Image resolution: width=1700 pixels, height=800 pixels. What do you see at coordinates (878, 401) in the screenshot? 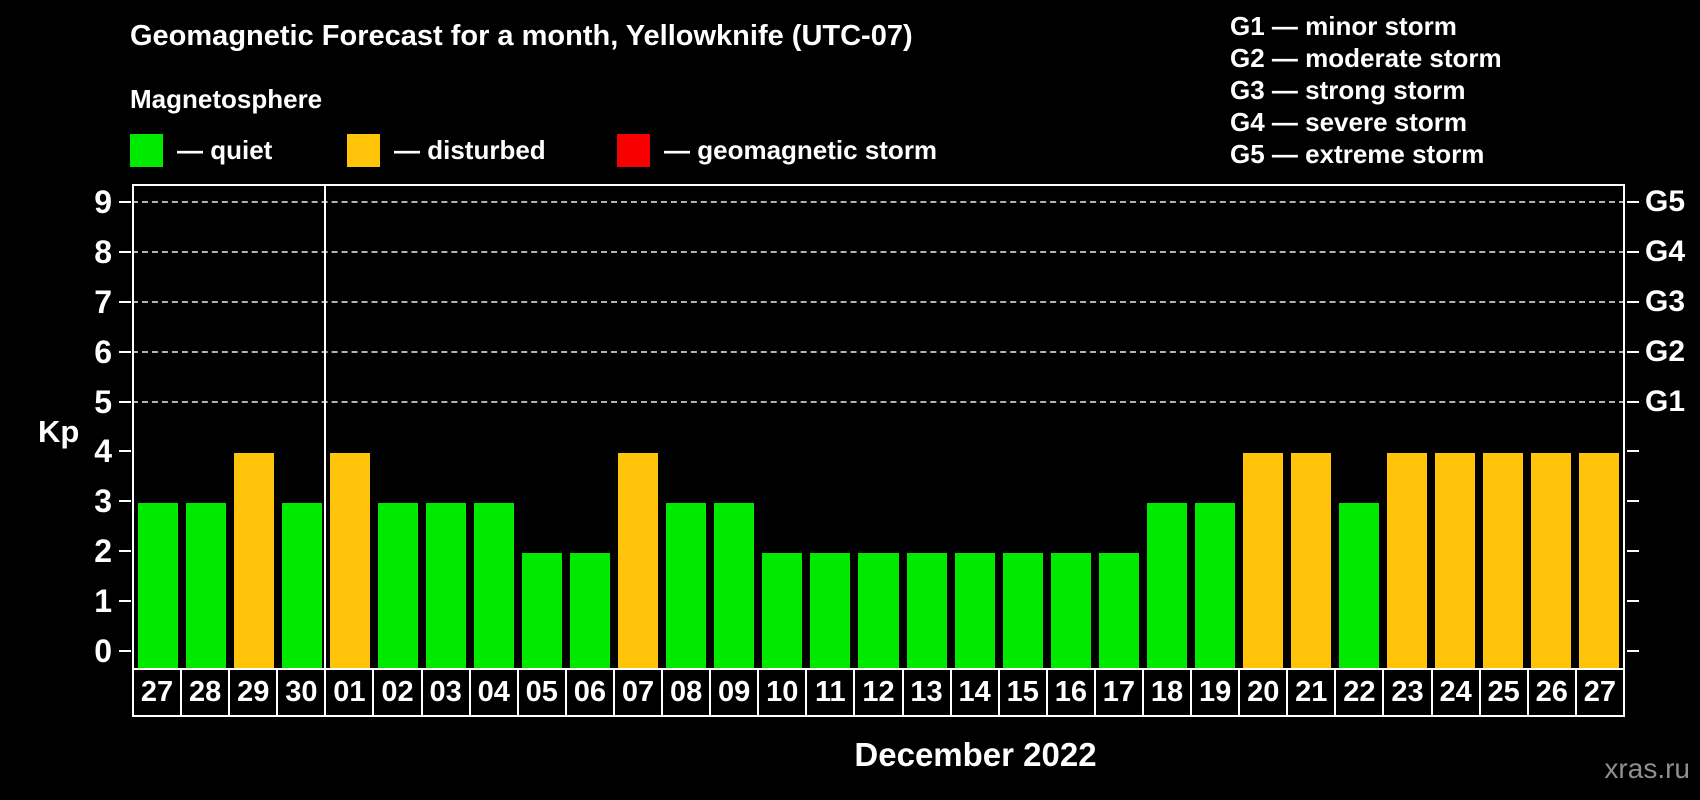
I see `gridline-kp5` at bounding box center [878, 401].